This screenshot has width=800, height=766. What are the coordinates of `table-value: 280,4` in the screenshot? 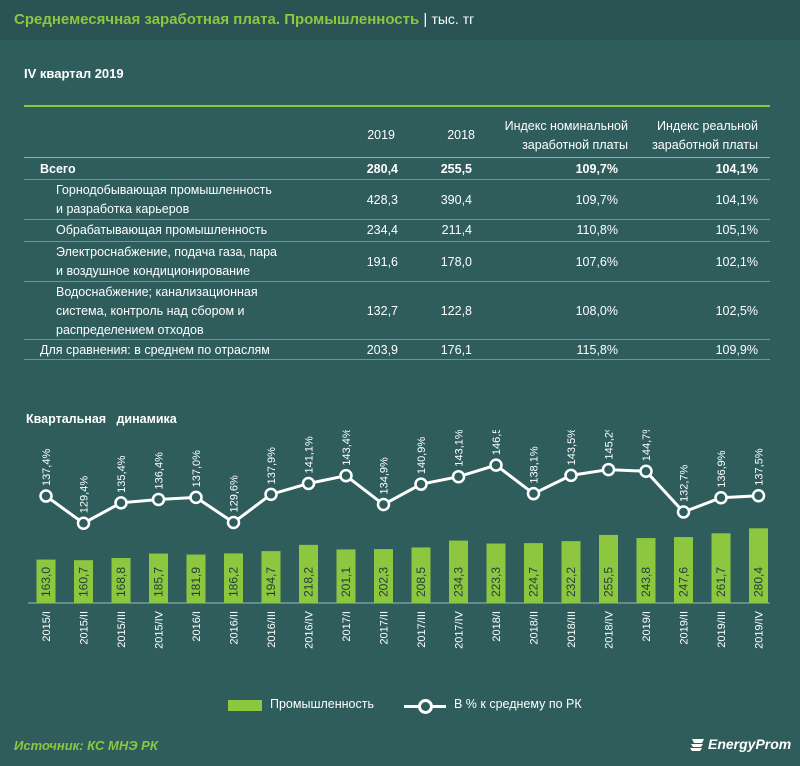 It's located at (382, 169).